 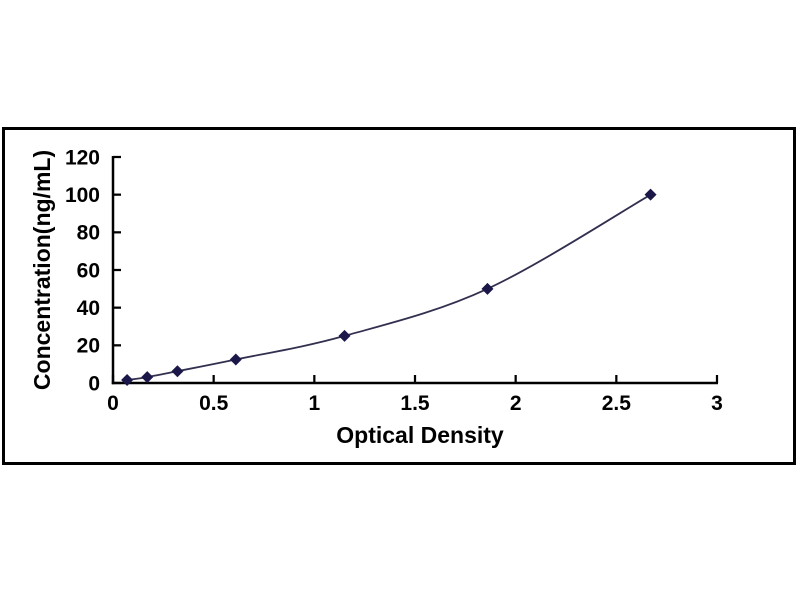 What do you see at coordinates (88, 233) in the screenshot?
I see `y-tick-label: 80` at bounding box center [88, 233].